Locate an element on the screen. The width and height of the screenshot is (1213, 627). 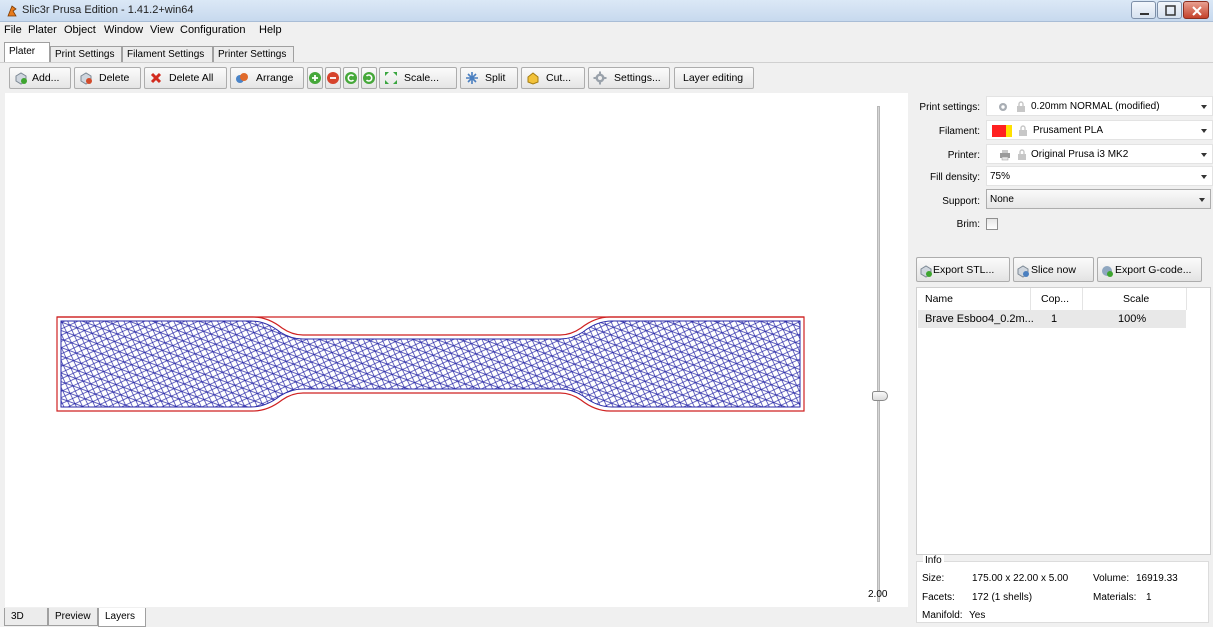
delete-all-button: Delete All is located at coordinates (185, 78).